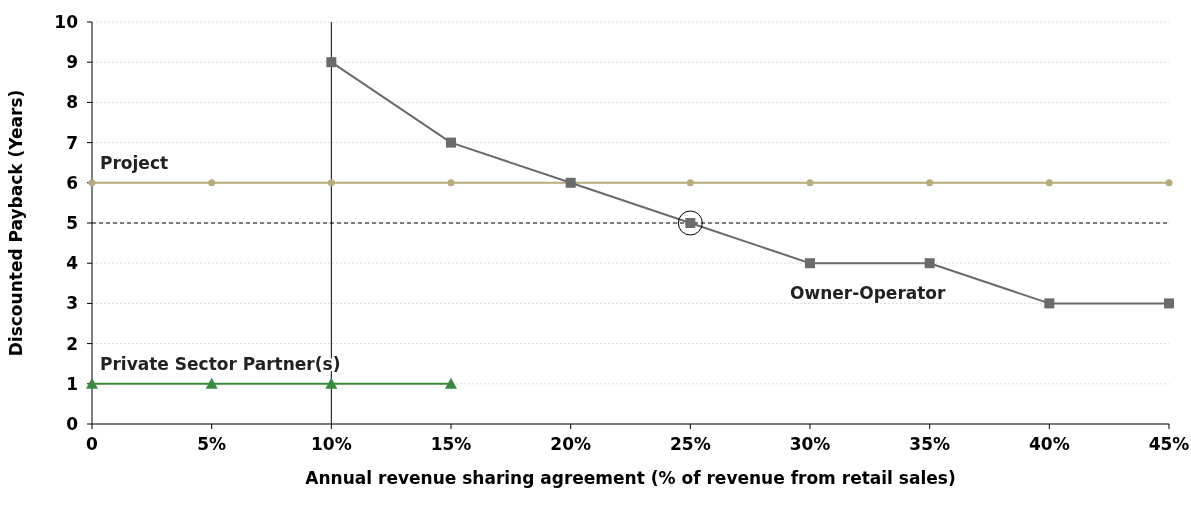 This screenshot has height=506, width=1191. Describe the element at coordinates (72, 222) in the screenshot. I see `y-tick-label: 5` at that location.